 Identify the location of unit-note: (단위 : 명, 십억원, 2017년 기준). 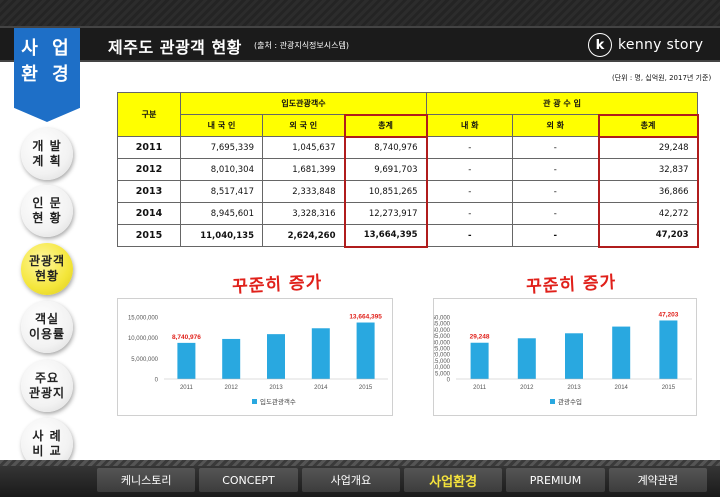
(662, 78).